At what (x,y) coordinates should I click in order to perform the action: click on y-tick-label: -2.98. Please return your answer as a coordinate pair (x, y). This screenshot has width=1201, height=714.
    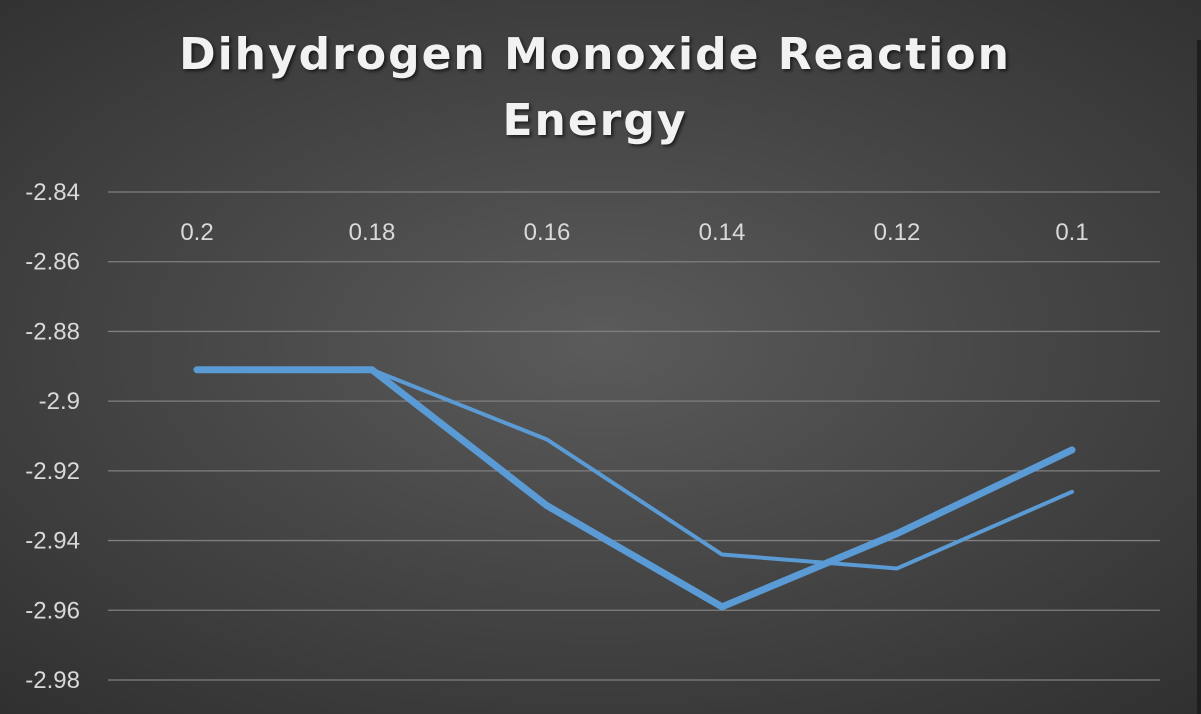
    Looking at the image, I should click on (52, 680).